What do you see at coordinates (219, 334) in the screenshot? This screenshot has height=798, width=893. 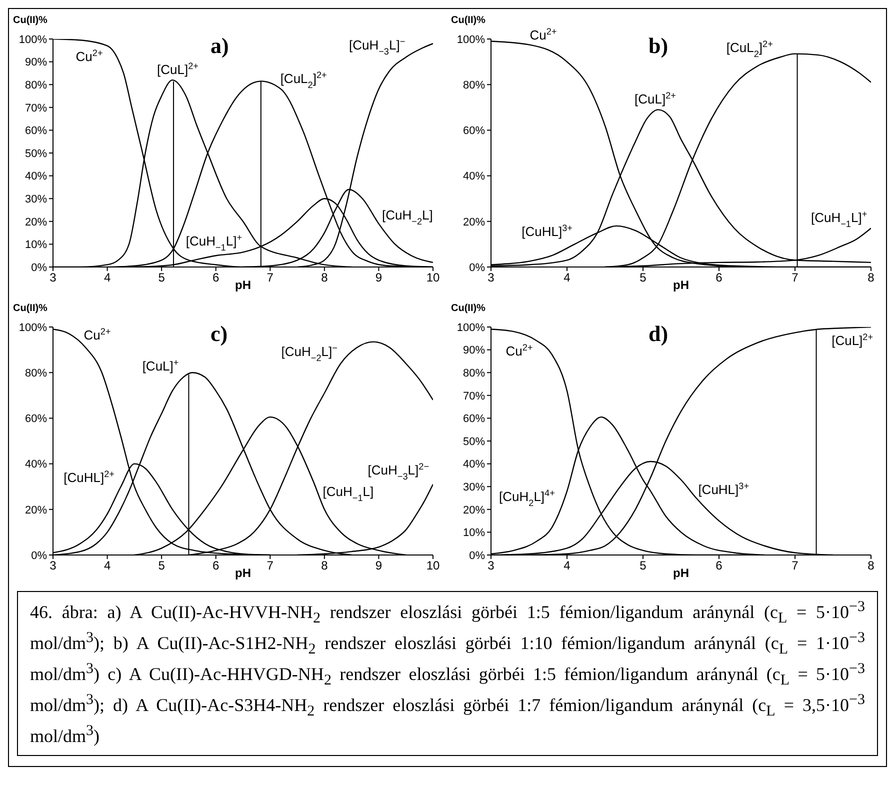 I see `chart-title: c)` at bounding box center [219, 334].